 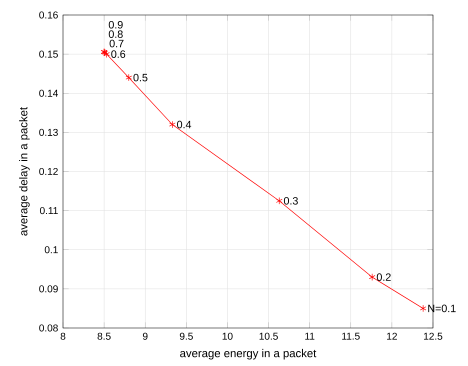 What do you see at coordinates (48, 328) in the screenshot?
I see `y-tick-label: 0.08` at bounding box center [48, 328].